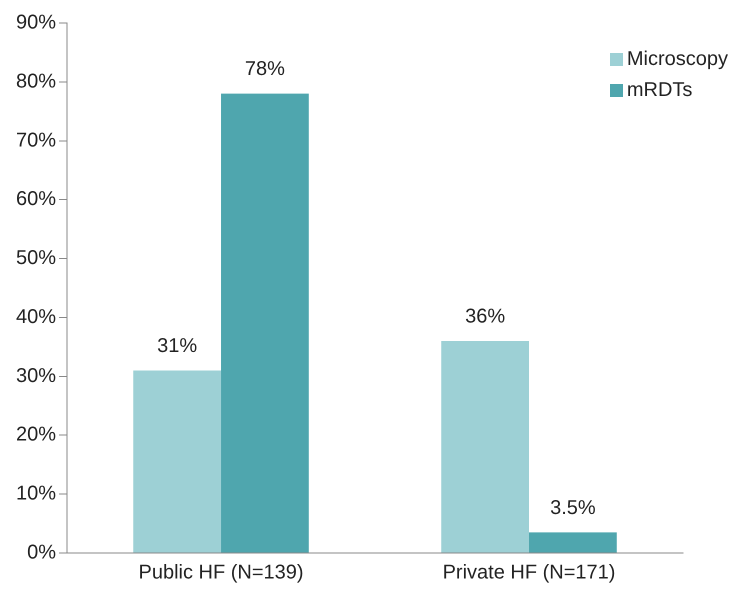  I want to click on x-tick-label: Public HF (N=139), so click(221, 573).